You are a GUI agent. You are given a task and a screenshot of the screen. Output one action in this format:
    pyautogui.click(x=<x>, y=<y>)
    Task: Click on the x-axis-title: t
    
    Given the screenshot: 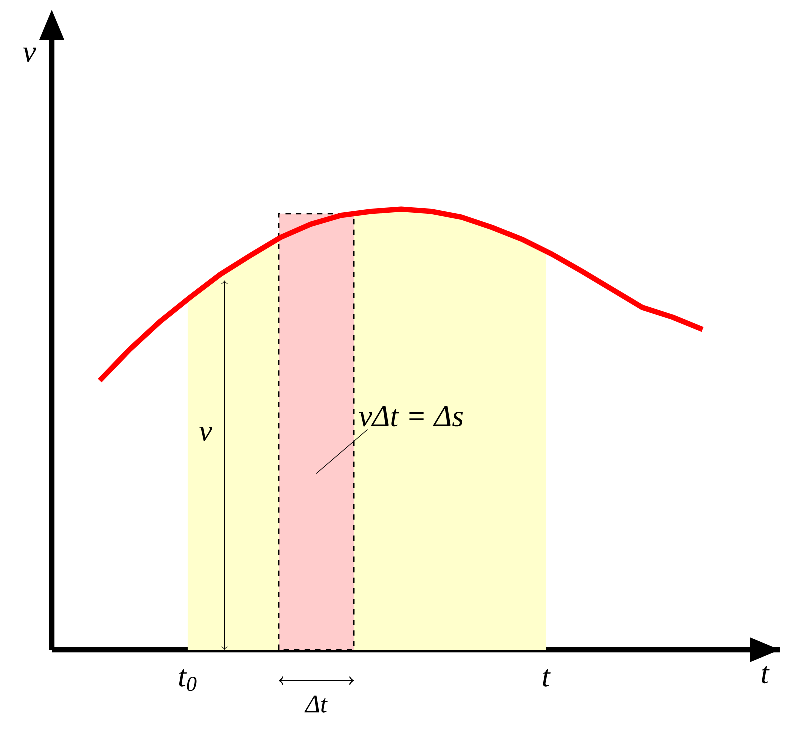 What is the action you would take?
    pyautogui.click(x=766, y=675)
    